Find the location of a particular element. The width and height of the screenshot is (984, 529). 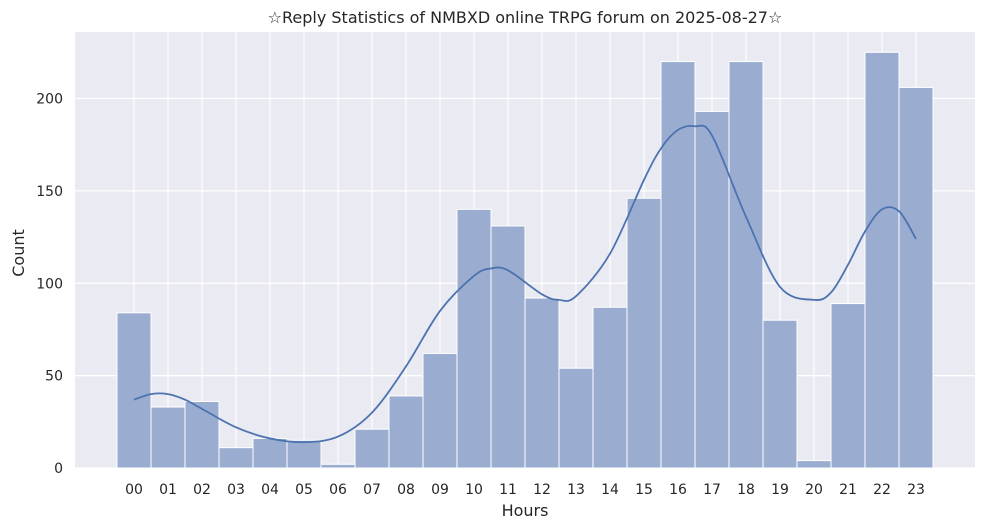

x-tick-label: 13 is located at coordinates (576, 490).